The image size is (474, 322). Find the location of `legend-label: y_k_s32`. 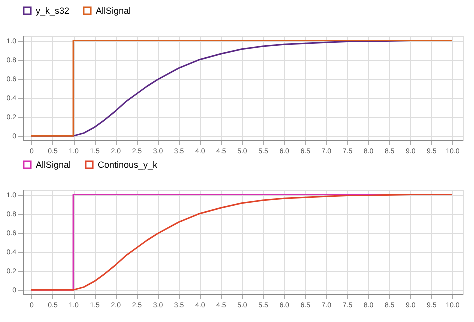

legend-label: y_k_s32 is located at coordinates (53, 11).